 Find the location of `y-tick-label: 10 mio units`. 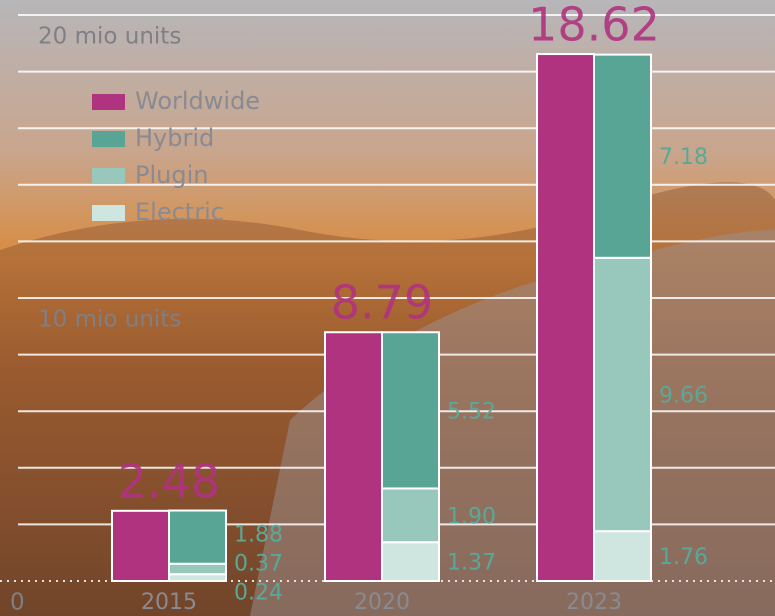

y-tick-label: 10 mio units is located at coordinates (109, 320).